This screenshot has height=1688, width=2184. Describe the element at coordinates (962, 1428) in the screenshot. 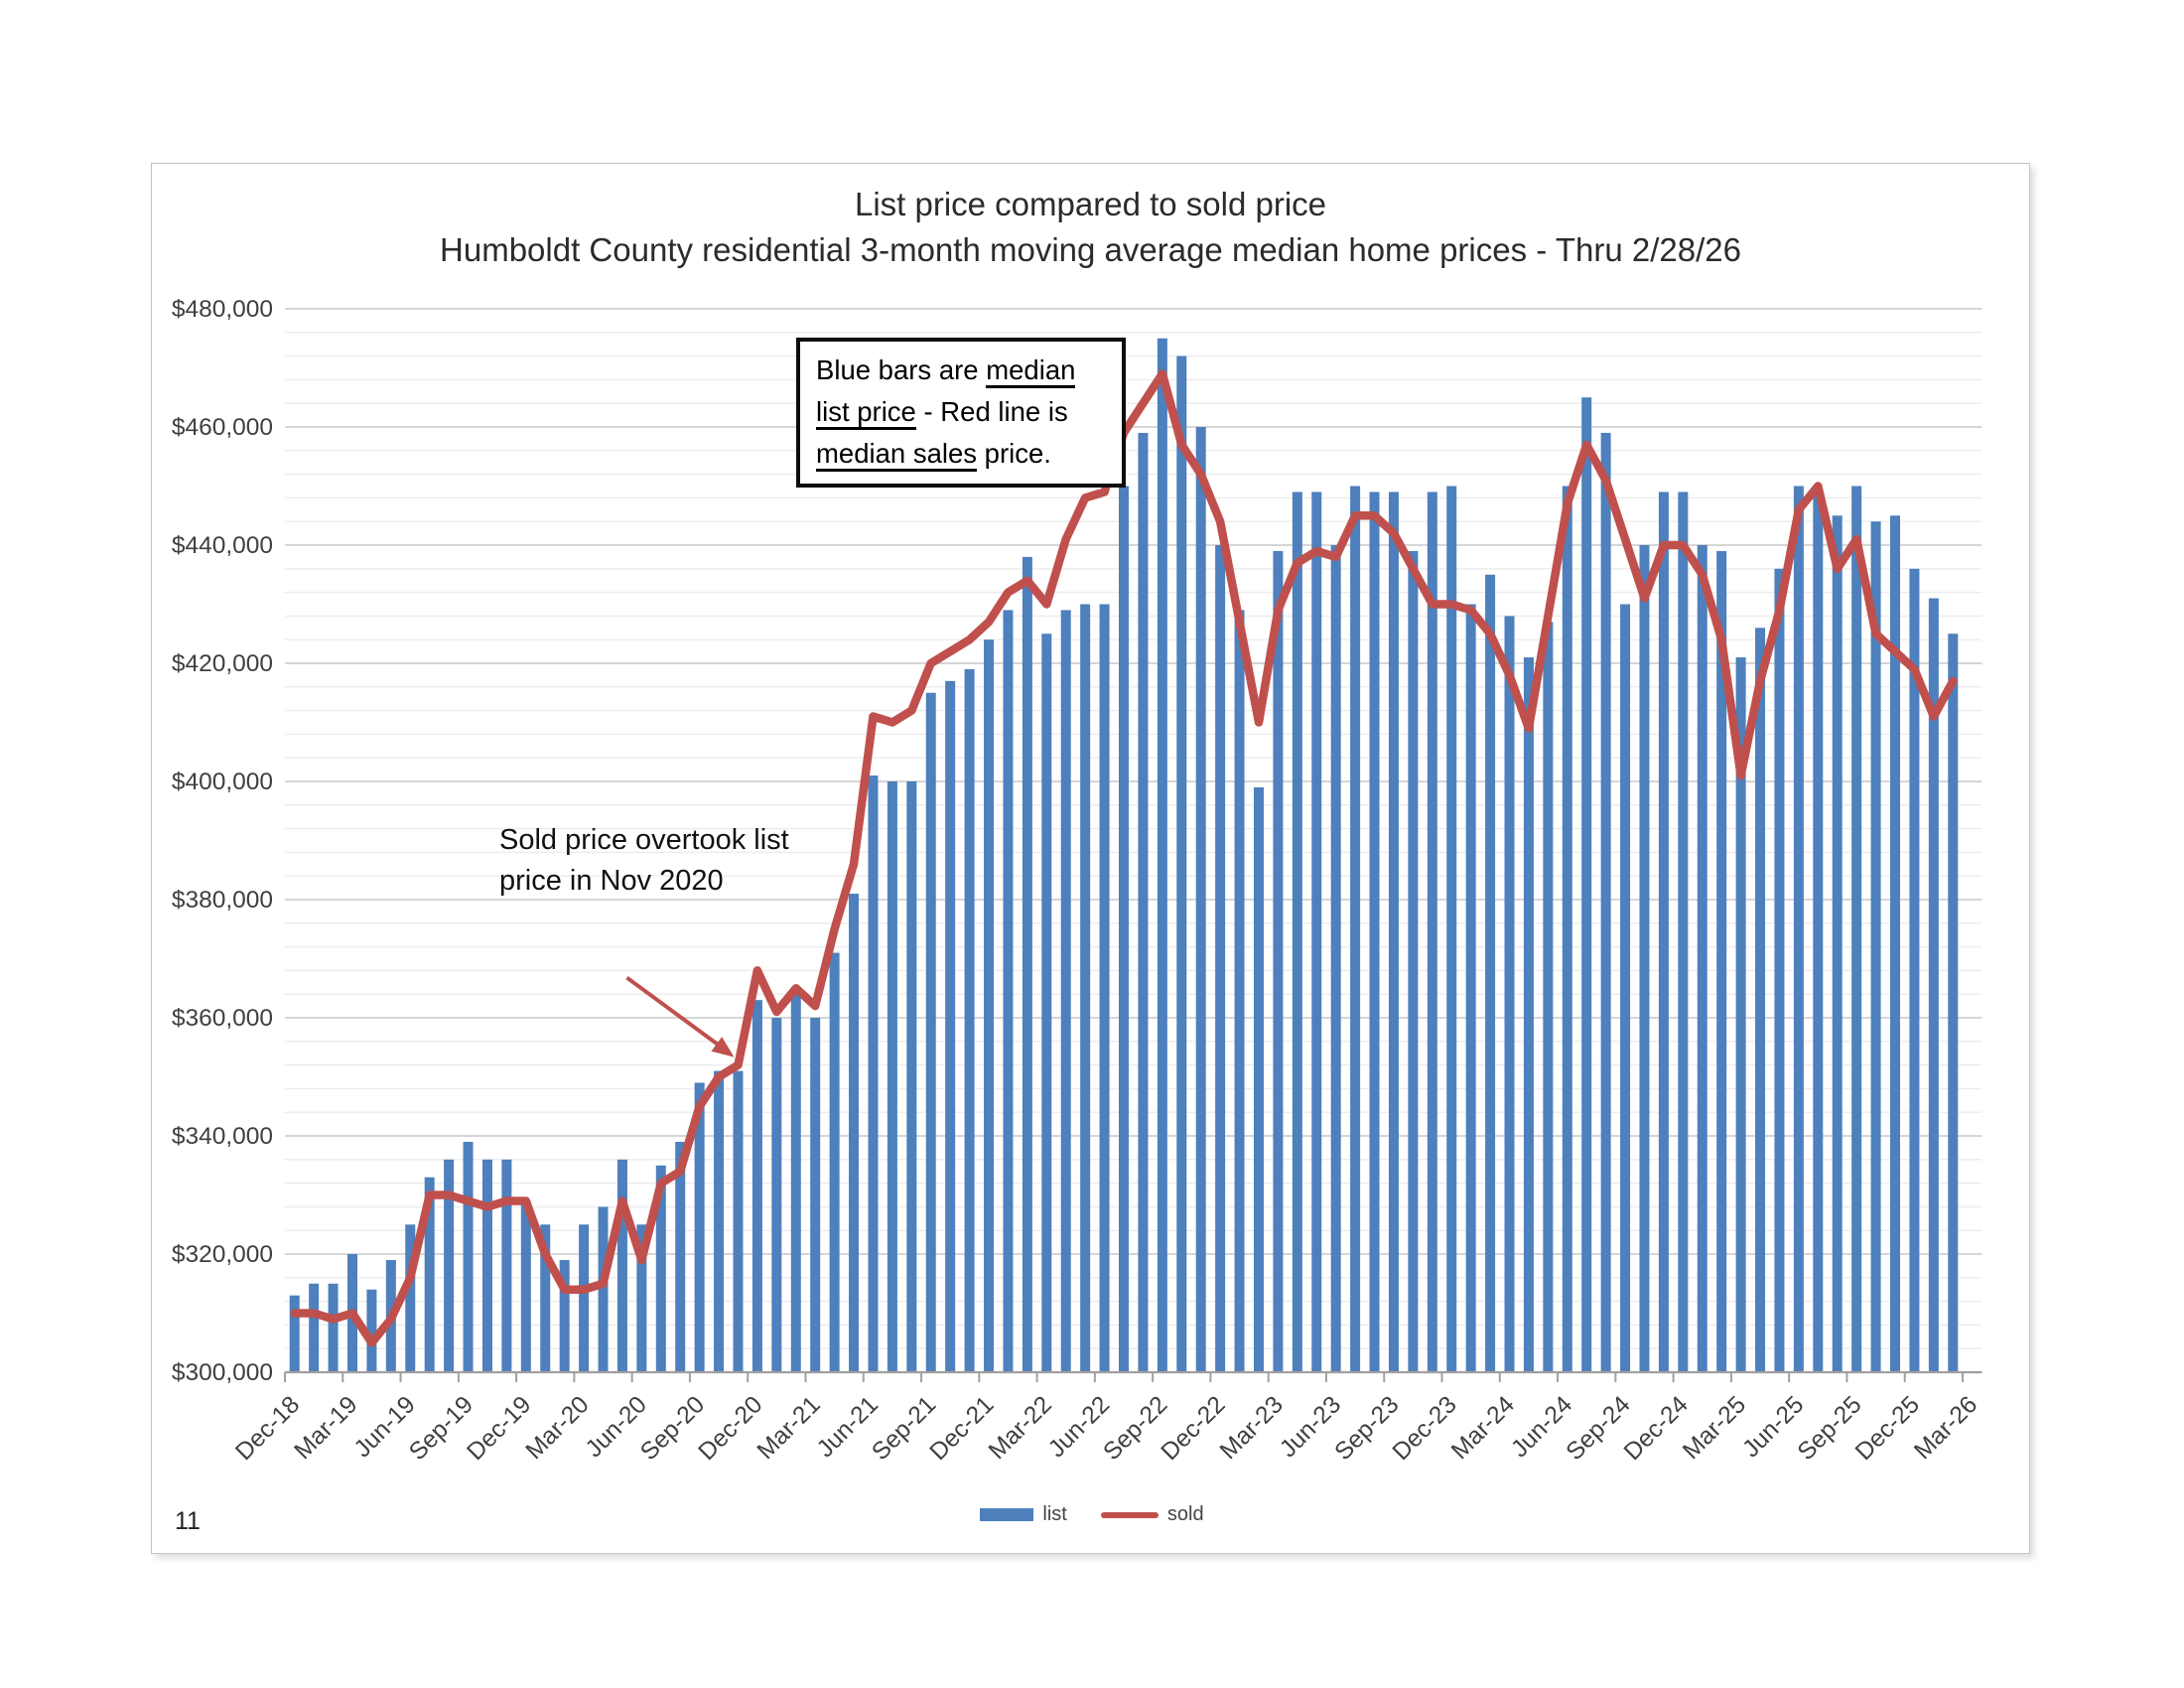

I see `x-axis-tick-label: Dec-21` at that location.